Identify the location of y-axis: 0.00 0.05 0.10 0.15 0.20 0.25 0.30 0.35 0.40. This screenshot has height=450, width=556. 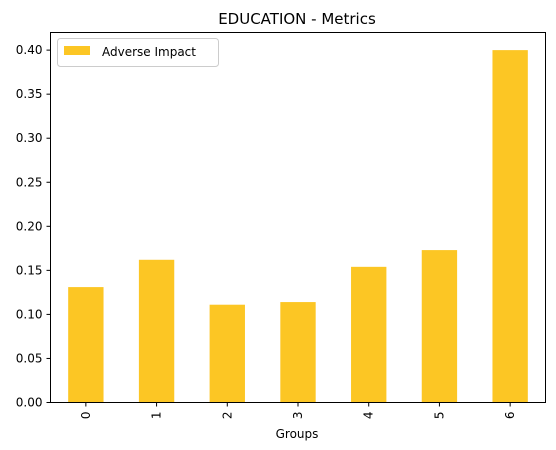
(33, 226).